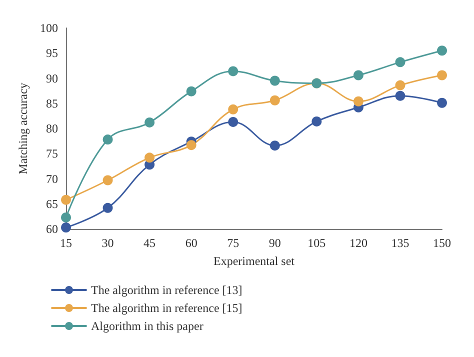 The width and height of the screenshot is (474, 357). Describe the element at coordinates (23, 128) in the screenshot. I see `y-axis-title: Matching accuracy` at that location.